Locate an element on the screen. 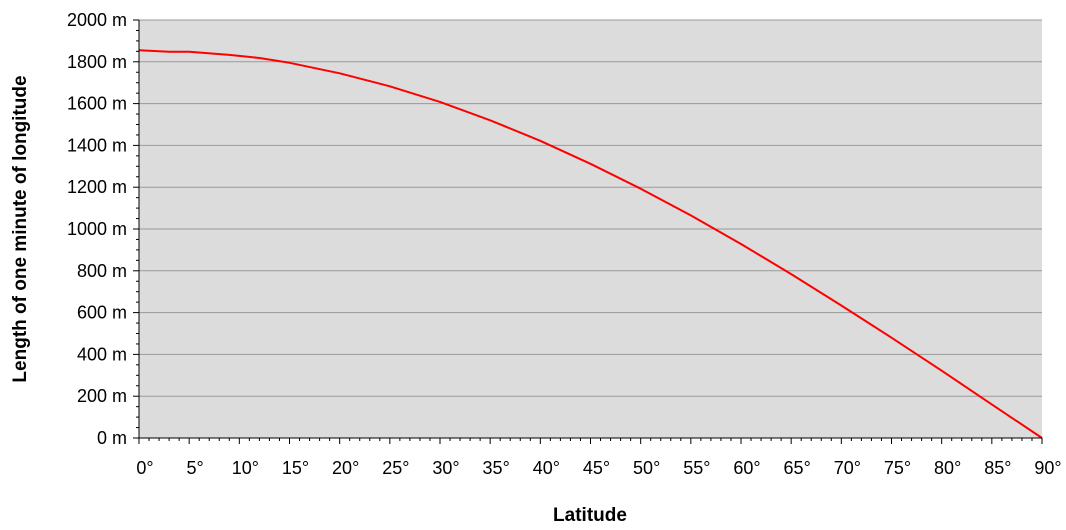 The width and height of the screenshot is (1066, 530). x-tick-label: 40° is located at coordinates (546, 468).